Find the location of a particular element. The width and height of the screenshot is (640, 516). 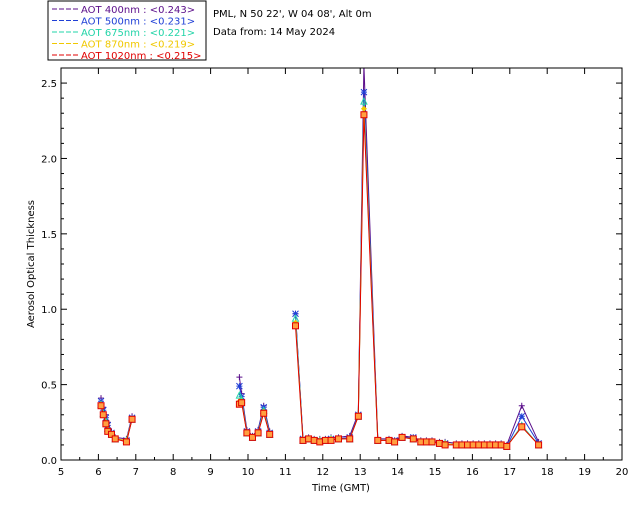

x-tick-label: 14 is located at coordinates (397, 472).